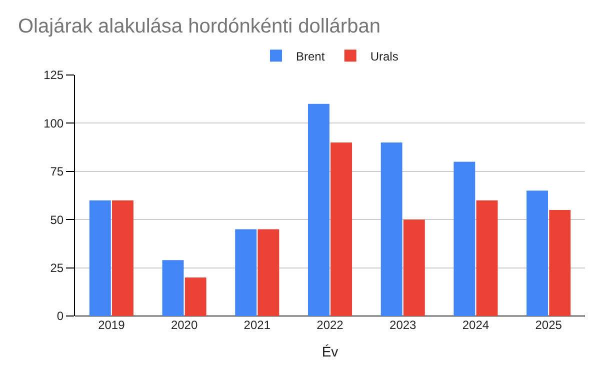 The width and height of the screenshot is (600, 371). Describe the element at coordinates (199, 27) in the screenshot. I see `chart-title: Olajárak alakulása hordónkénti dollárban` at that location.